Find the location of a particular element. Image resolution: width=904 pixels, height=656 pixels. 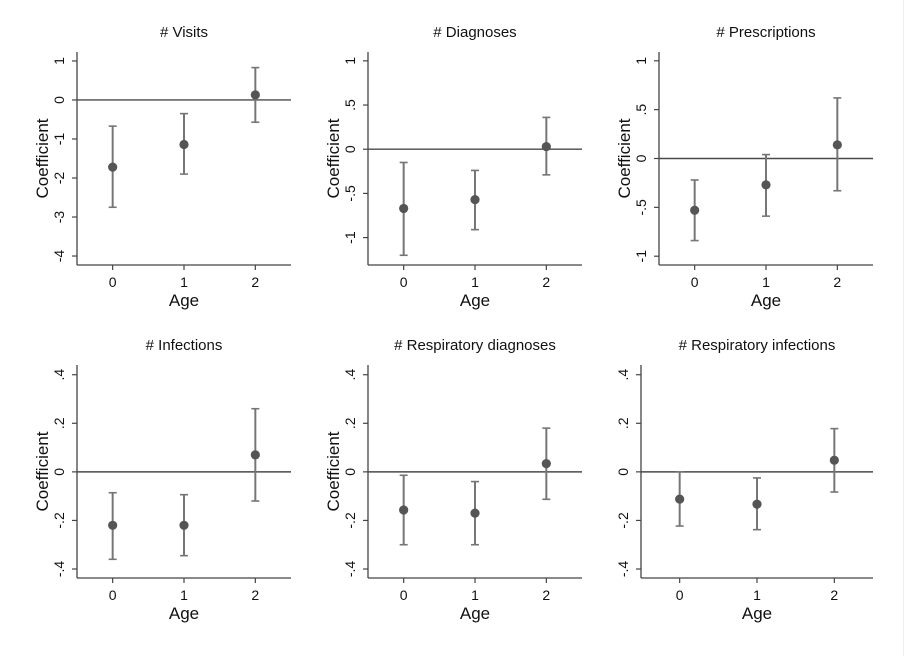

panel-title: # Prescriptions is located at coordinates (765, 32).